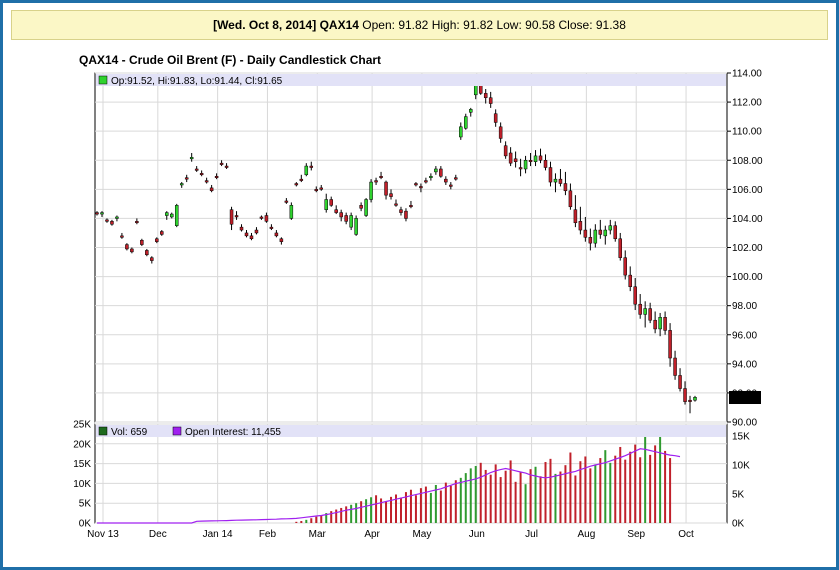  What do you see at coordinates (575, 25) in the screenshot?
I see `close-label: Close:` at bounding box center [575, 25].